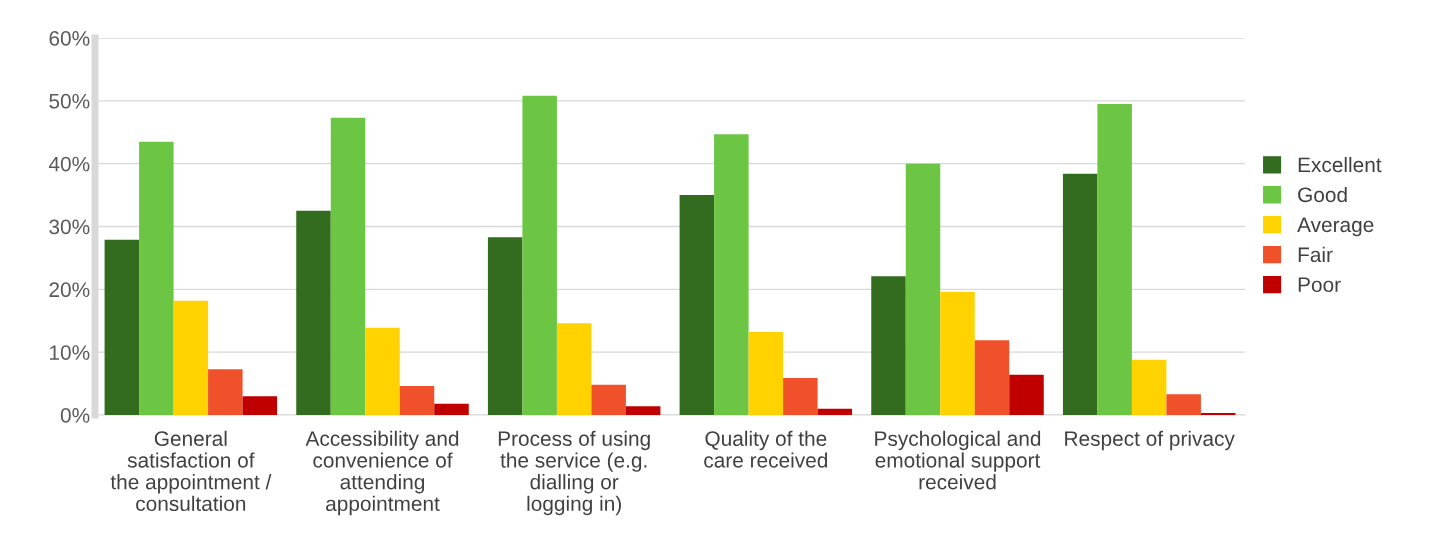 This screenshot has width=1432, height=554. Describe the element at coordinates (75, 415) in the screenshot. I see `y-tick-label: 0%` at that location.